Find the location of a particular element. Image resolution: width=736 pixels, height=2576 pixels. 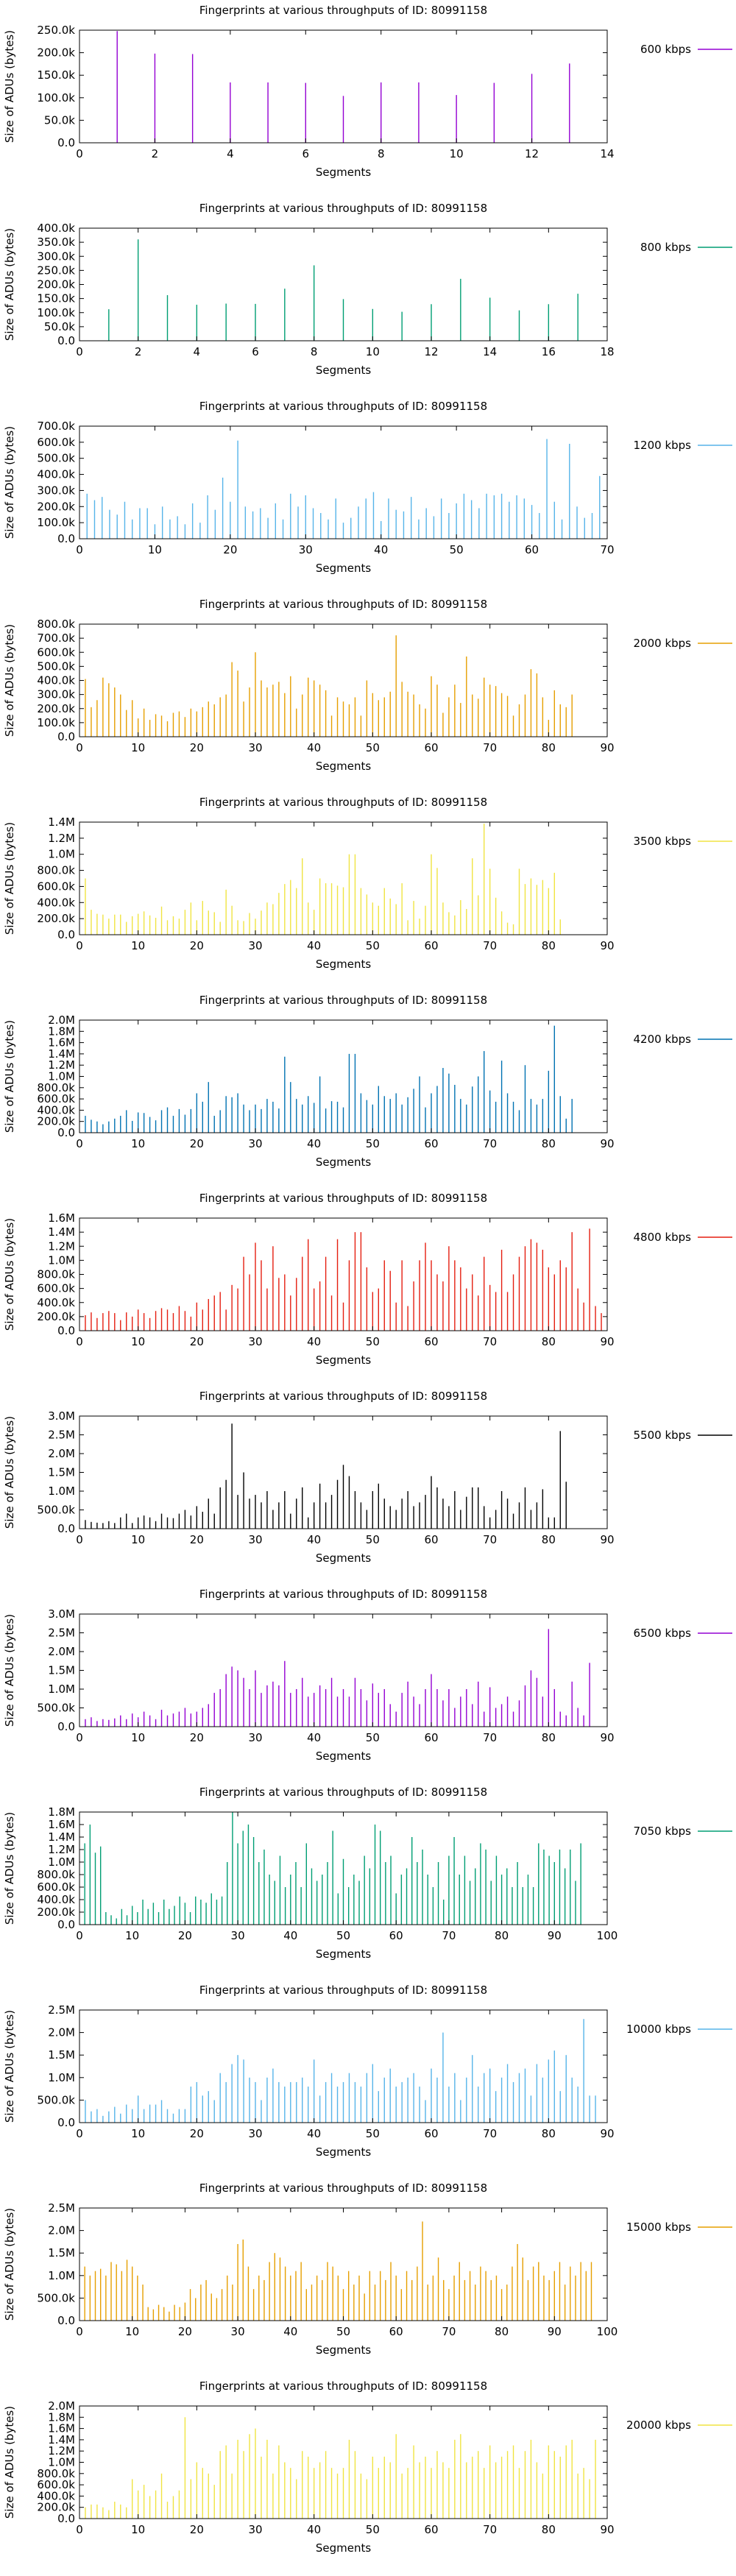

x-tick-label: 18 is located at coordinates (607, 351).